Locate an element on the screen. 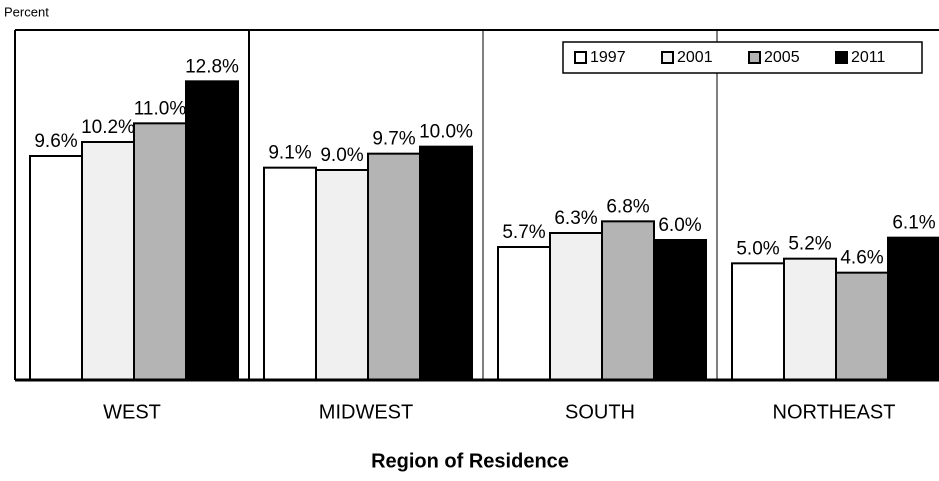 The height and width of the screenshot is (481, 939). x-tick-label: WEST is located at coordinates (132, 412).